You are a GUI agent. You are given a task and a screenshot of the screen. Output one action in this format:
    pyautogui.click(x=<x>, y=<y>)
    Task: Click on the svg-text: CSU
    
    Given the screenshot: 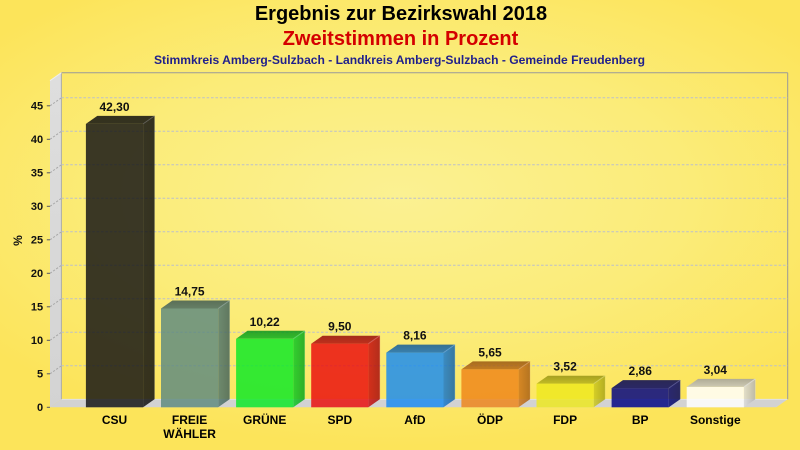 What is the action you would take?
    pyautogui.click(x=114, y=420)
    